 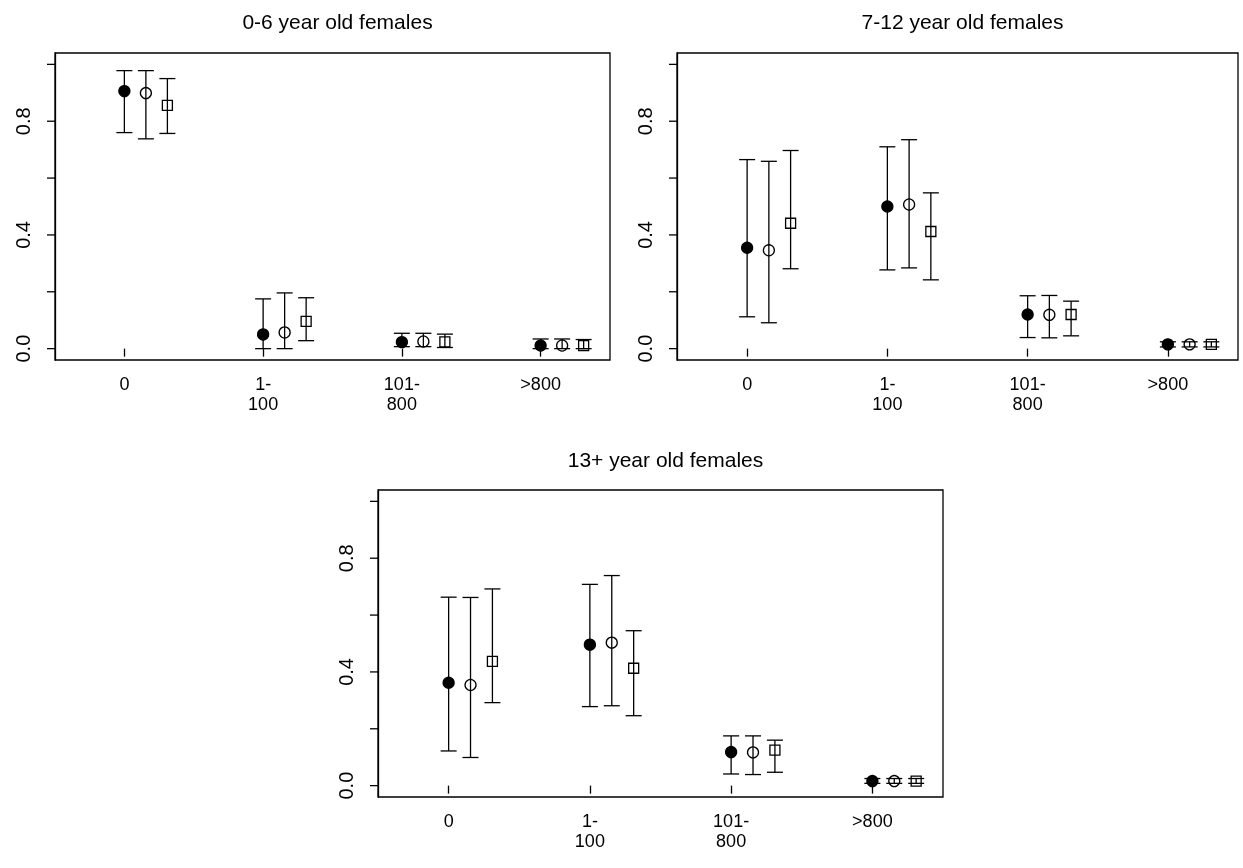 What do you see at coordinates (665, 459) in the screenshot?
I see `chart-title: 13+ year old females` at bounding box center [665, 459].